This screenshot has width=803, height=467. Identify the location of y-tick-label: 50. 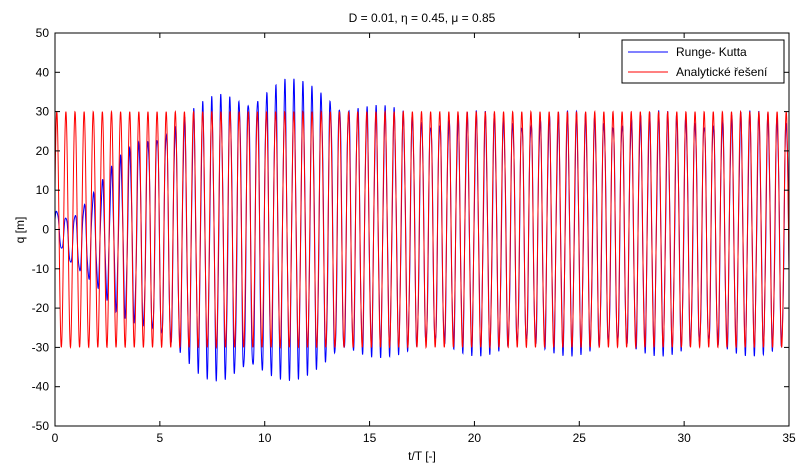
(43, 33).